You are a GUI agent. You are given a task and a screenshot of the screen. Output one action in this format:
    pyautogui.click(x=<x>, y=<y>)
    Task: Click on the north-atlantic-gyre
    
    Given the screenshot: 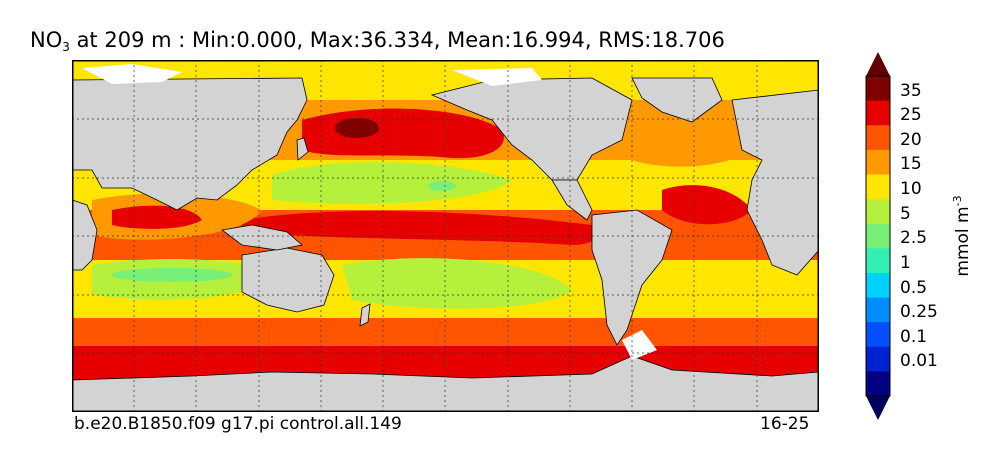 What is the action you would take?
    pyautogui.click(x=692, y=150)
    